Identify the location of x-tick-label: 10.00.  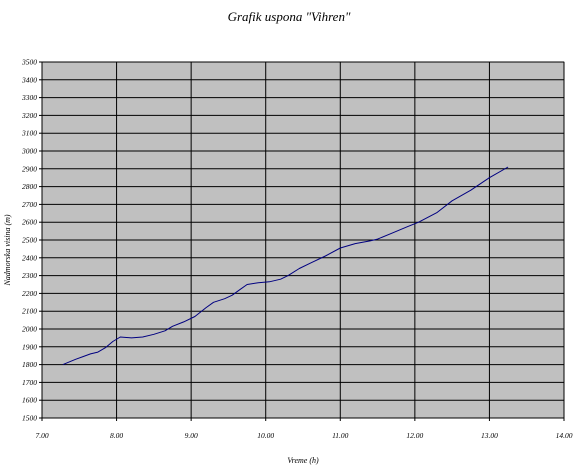
(265, 435).